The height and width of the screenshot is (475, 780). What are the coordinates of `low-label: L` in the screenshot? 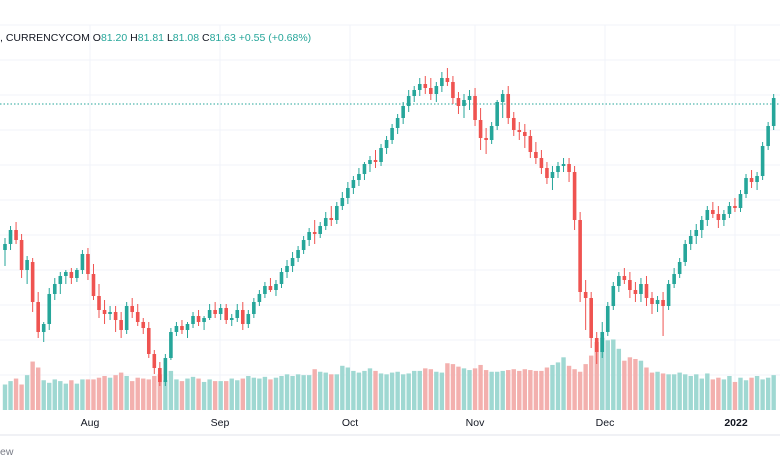 It's located at (169, 38).